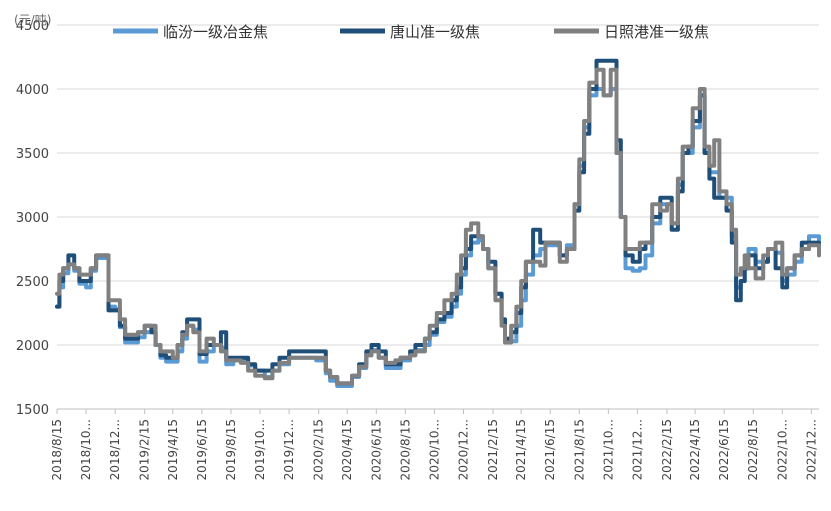  What do you see at coordinates (695, 450) in the screenshot?
I see `x-tick-label: 2022/4/15` at bounding box center [695, 450].